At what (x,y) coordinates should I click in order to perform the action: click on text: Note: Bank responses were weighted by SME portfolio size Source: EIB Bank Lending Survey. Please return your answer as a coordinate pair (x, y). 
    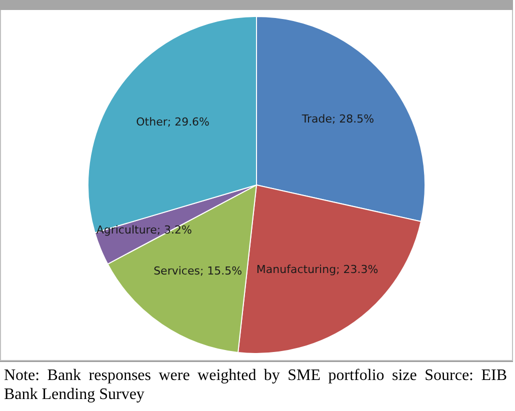
    Looking at the image, I should click on (255, 385).